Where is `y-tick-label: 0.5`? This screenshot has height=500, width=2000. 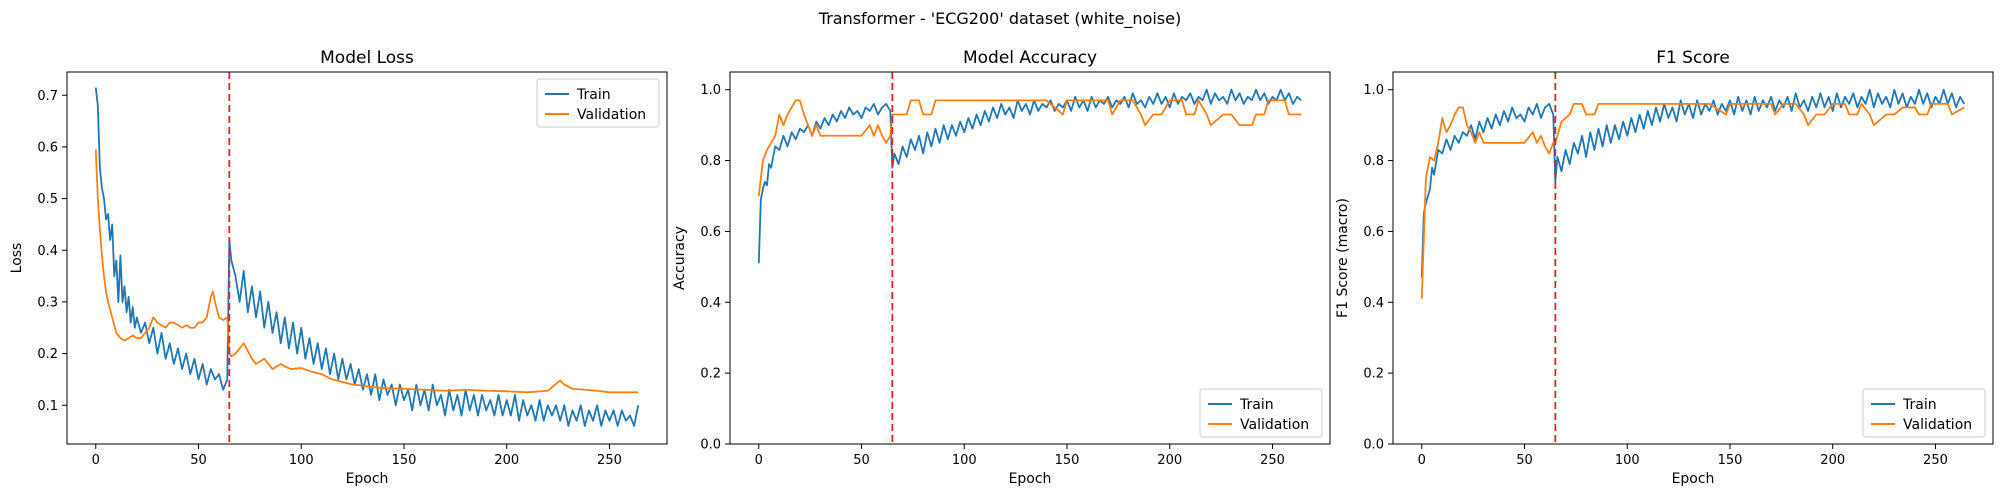 y-tick-label: 0.5 is located at coordinates (47, 199).